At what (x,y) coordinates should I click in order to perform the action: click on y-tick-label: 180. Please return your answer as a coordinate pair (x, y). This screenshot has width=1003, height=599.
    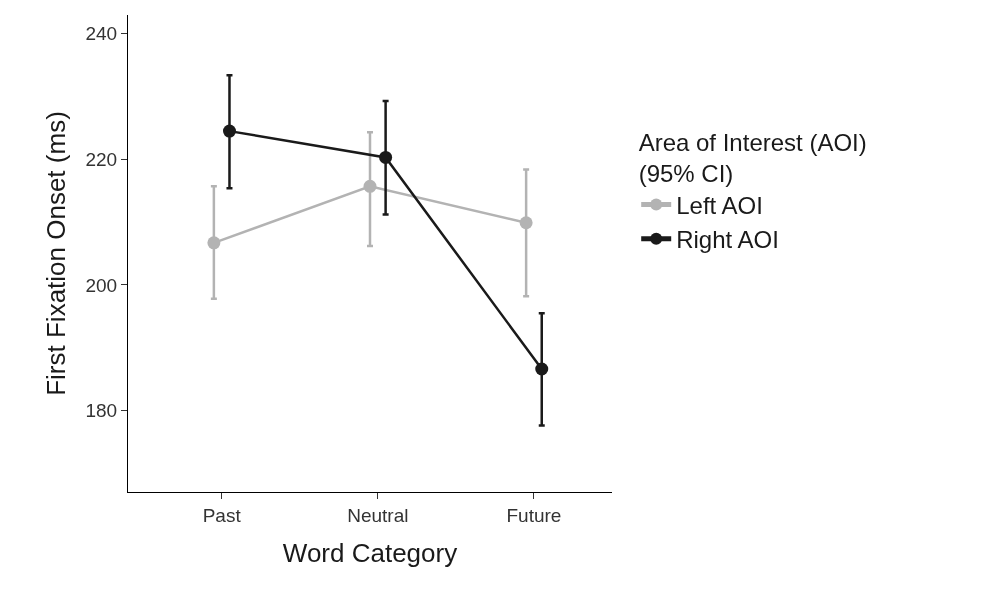
    Looking at the image, I should click on (101, 411).